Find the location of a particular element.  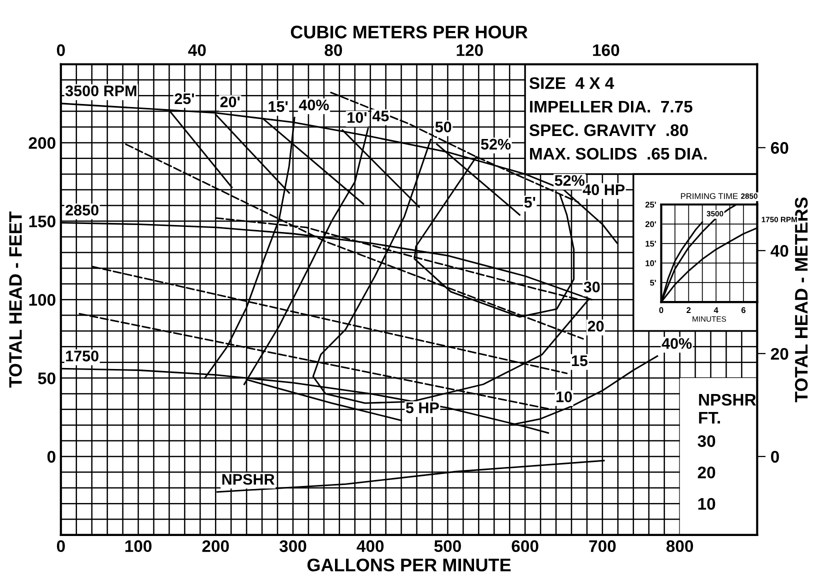

y-tick-label: 0 is located at coordinates (51, 456).